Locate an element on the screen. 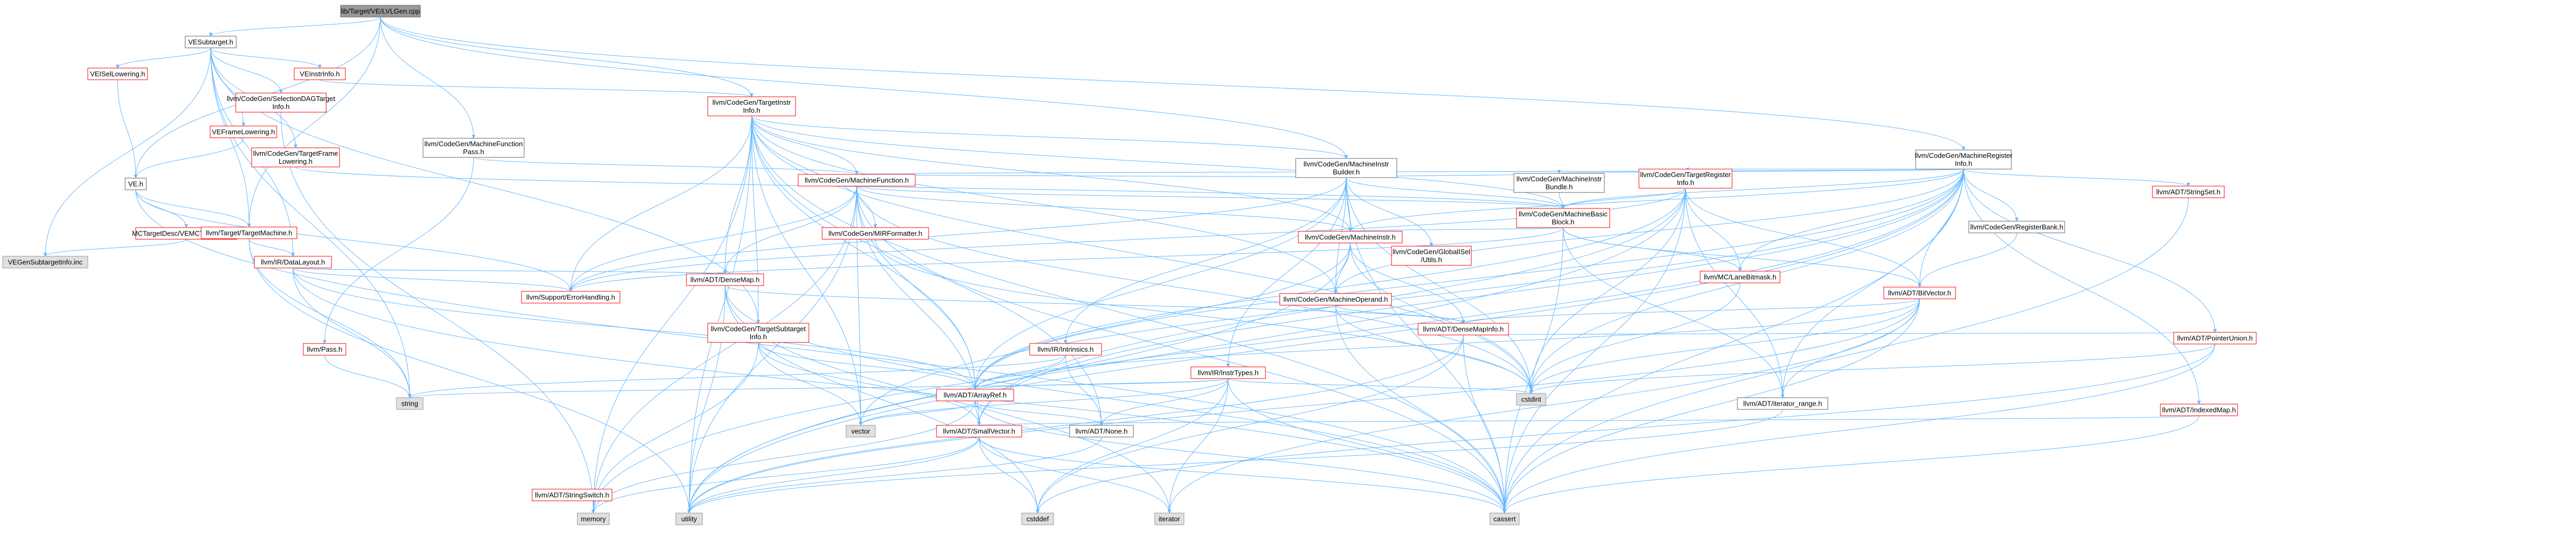 This screenshot has height=537, width=2576. node-globalisel: llvm/CodeGen/GlobalISel/Utils.h is located at coordinates (1431, 256).